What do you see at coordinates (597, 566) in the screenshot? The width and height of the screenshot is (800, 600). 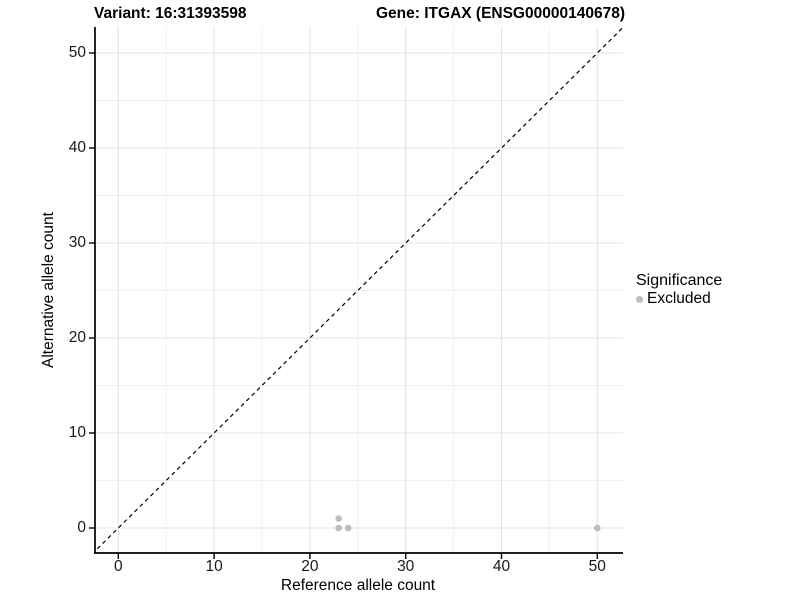 I see `x-tick-label: 50` at bounding box center [597, 566].